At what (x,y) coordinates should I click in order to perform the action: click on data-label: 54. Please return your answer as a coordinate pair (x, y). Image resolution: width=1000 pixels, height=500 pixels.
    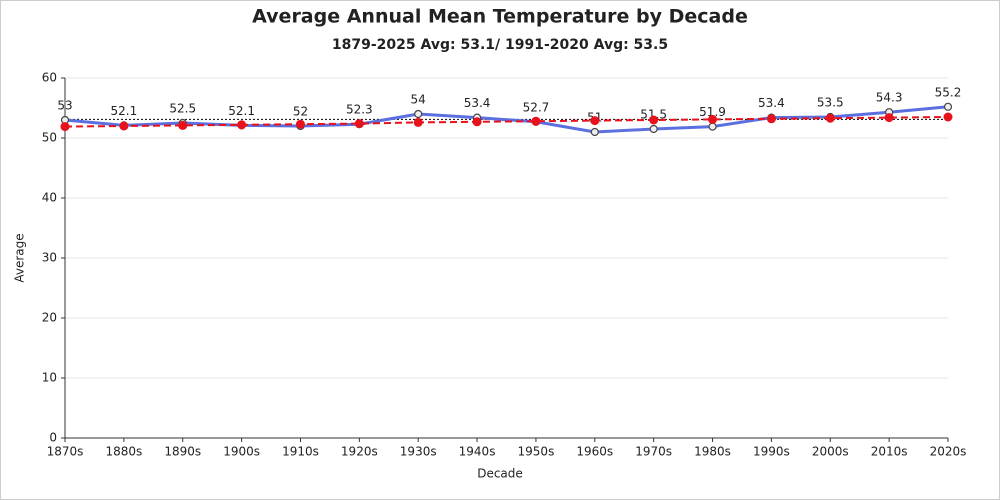
    Looking at the image, I should click on (418, 100).